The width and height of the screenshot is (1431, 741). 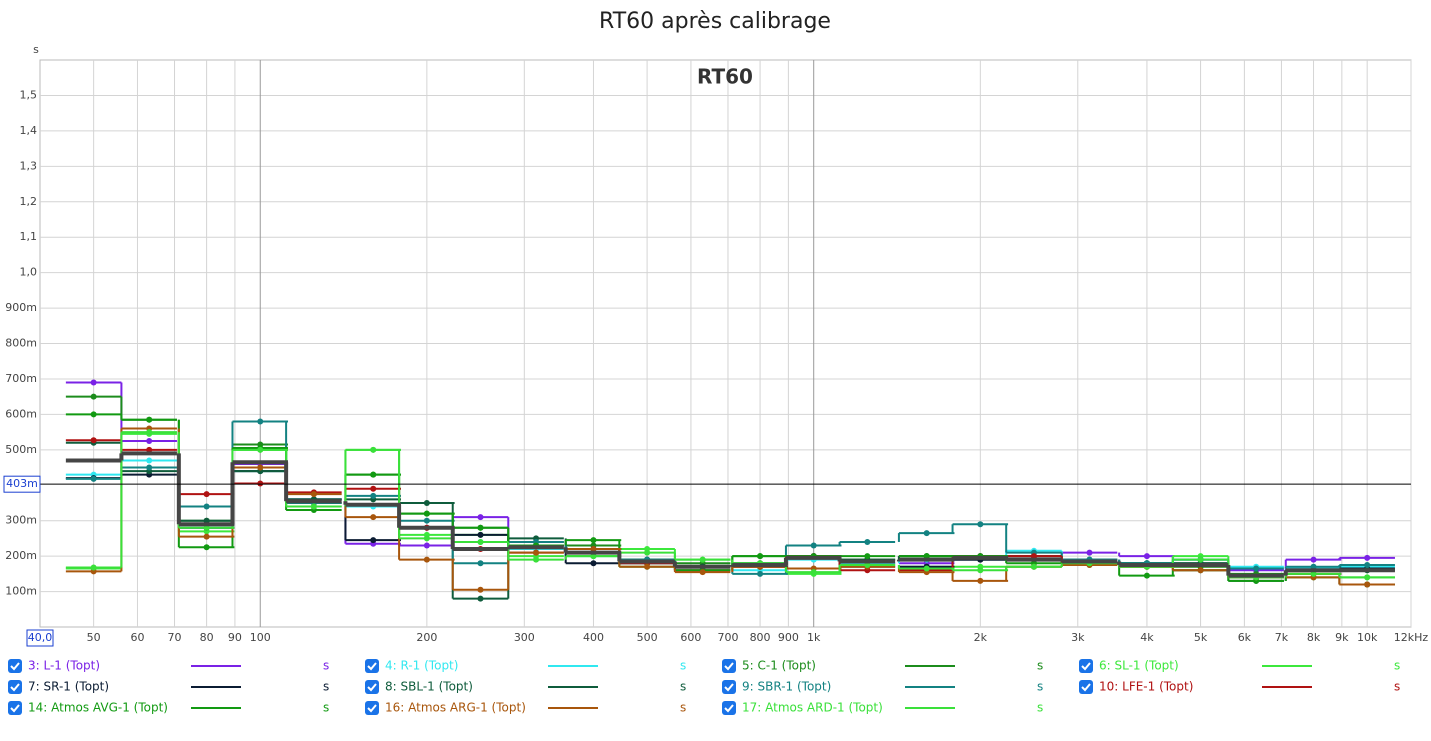 I want to click on legend-item: 9: SBR-1 (Topt) s, so click(x=882, y=687).